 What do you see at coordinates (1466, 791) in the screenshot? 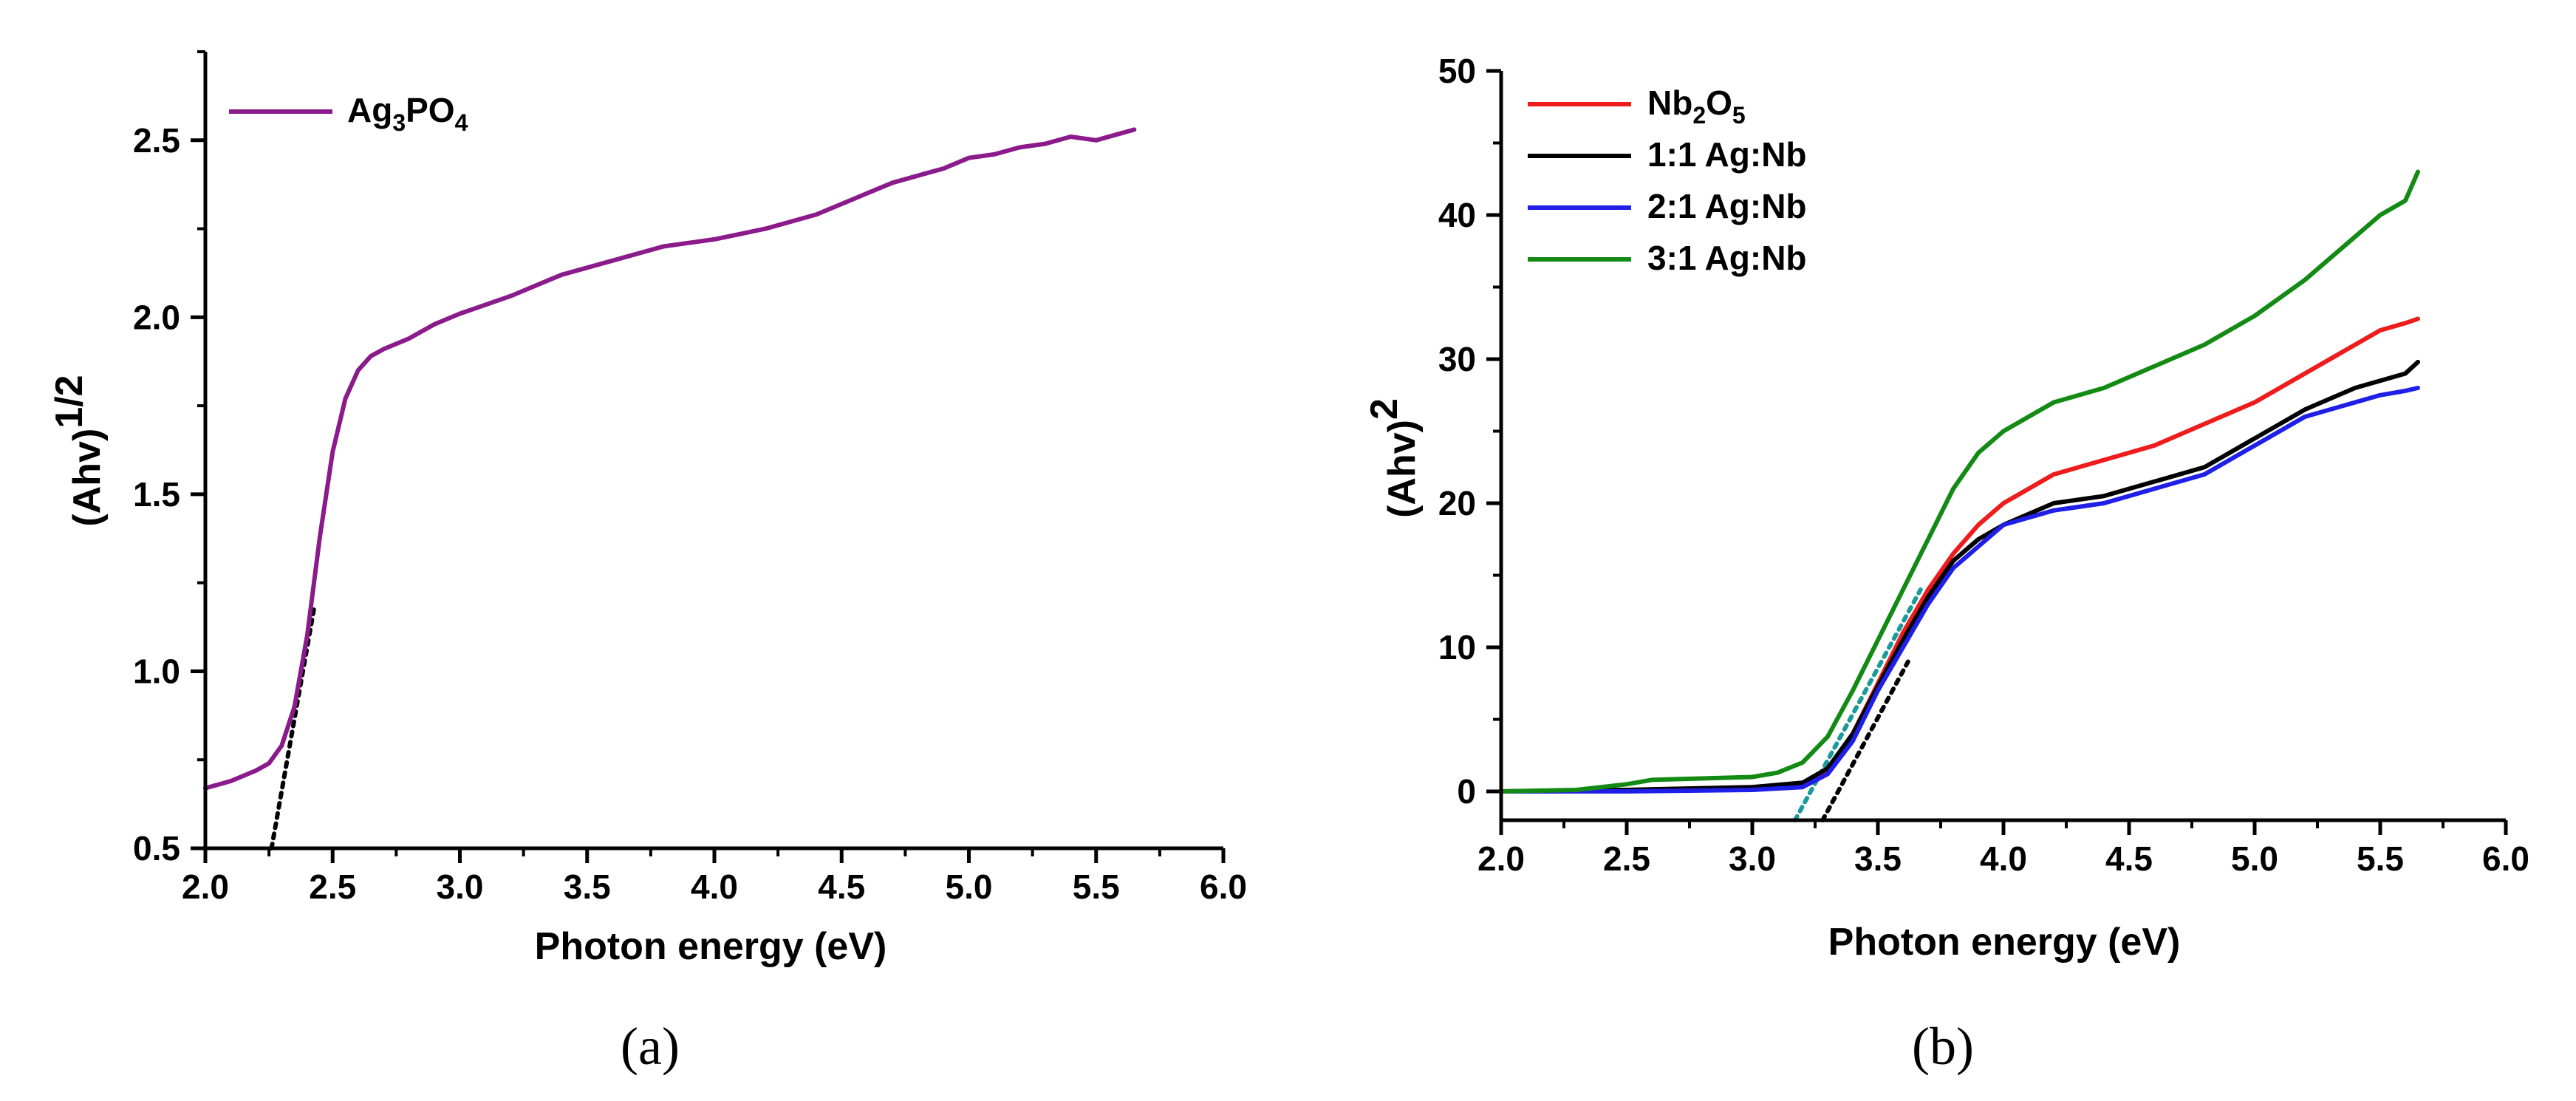
I see `y-tick-label-b: 0` at bounding box center [1466, 791].